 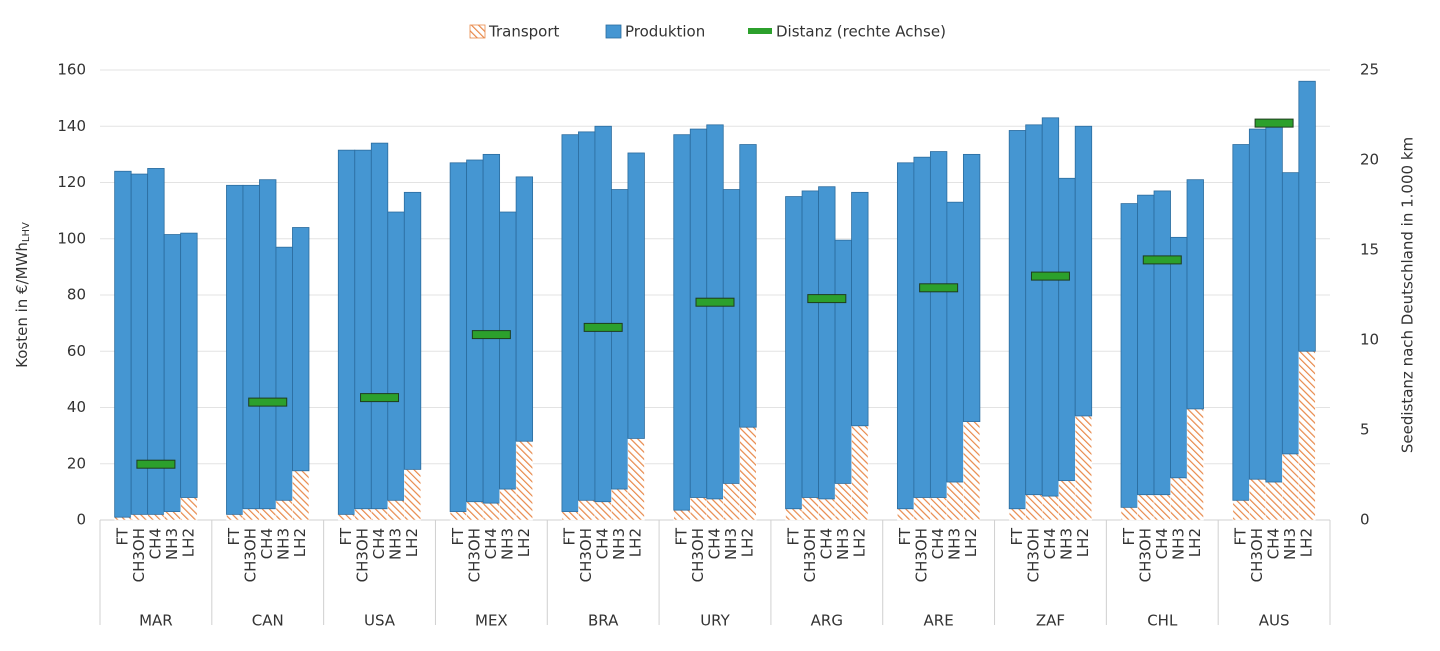 I want to click on legend-swatch, so click(x=613, y=31).